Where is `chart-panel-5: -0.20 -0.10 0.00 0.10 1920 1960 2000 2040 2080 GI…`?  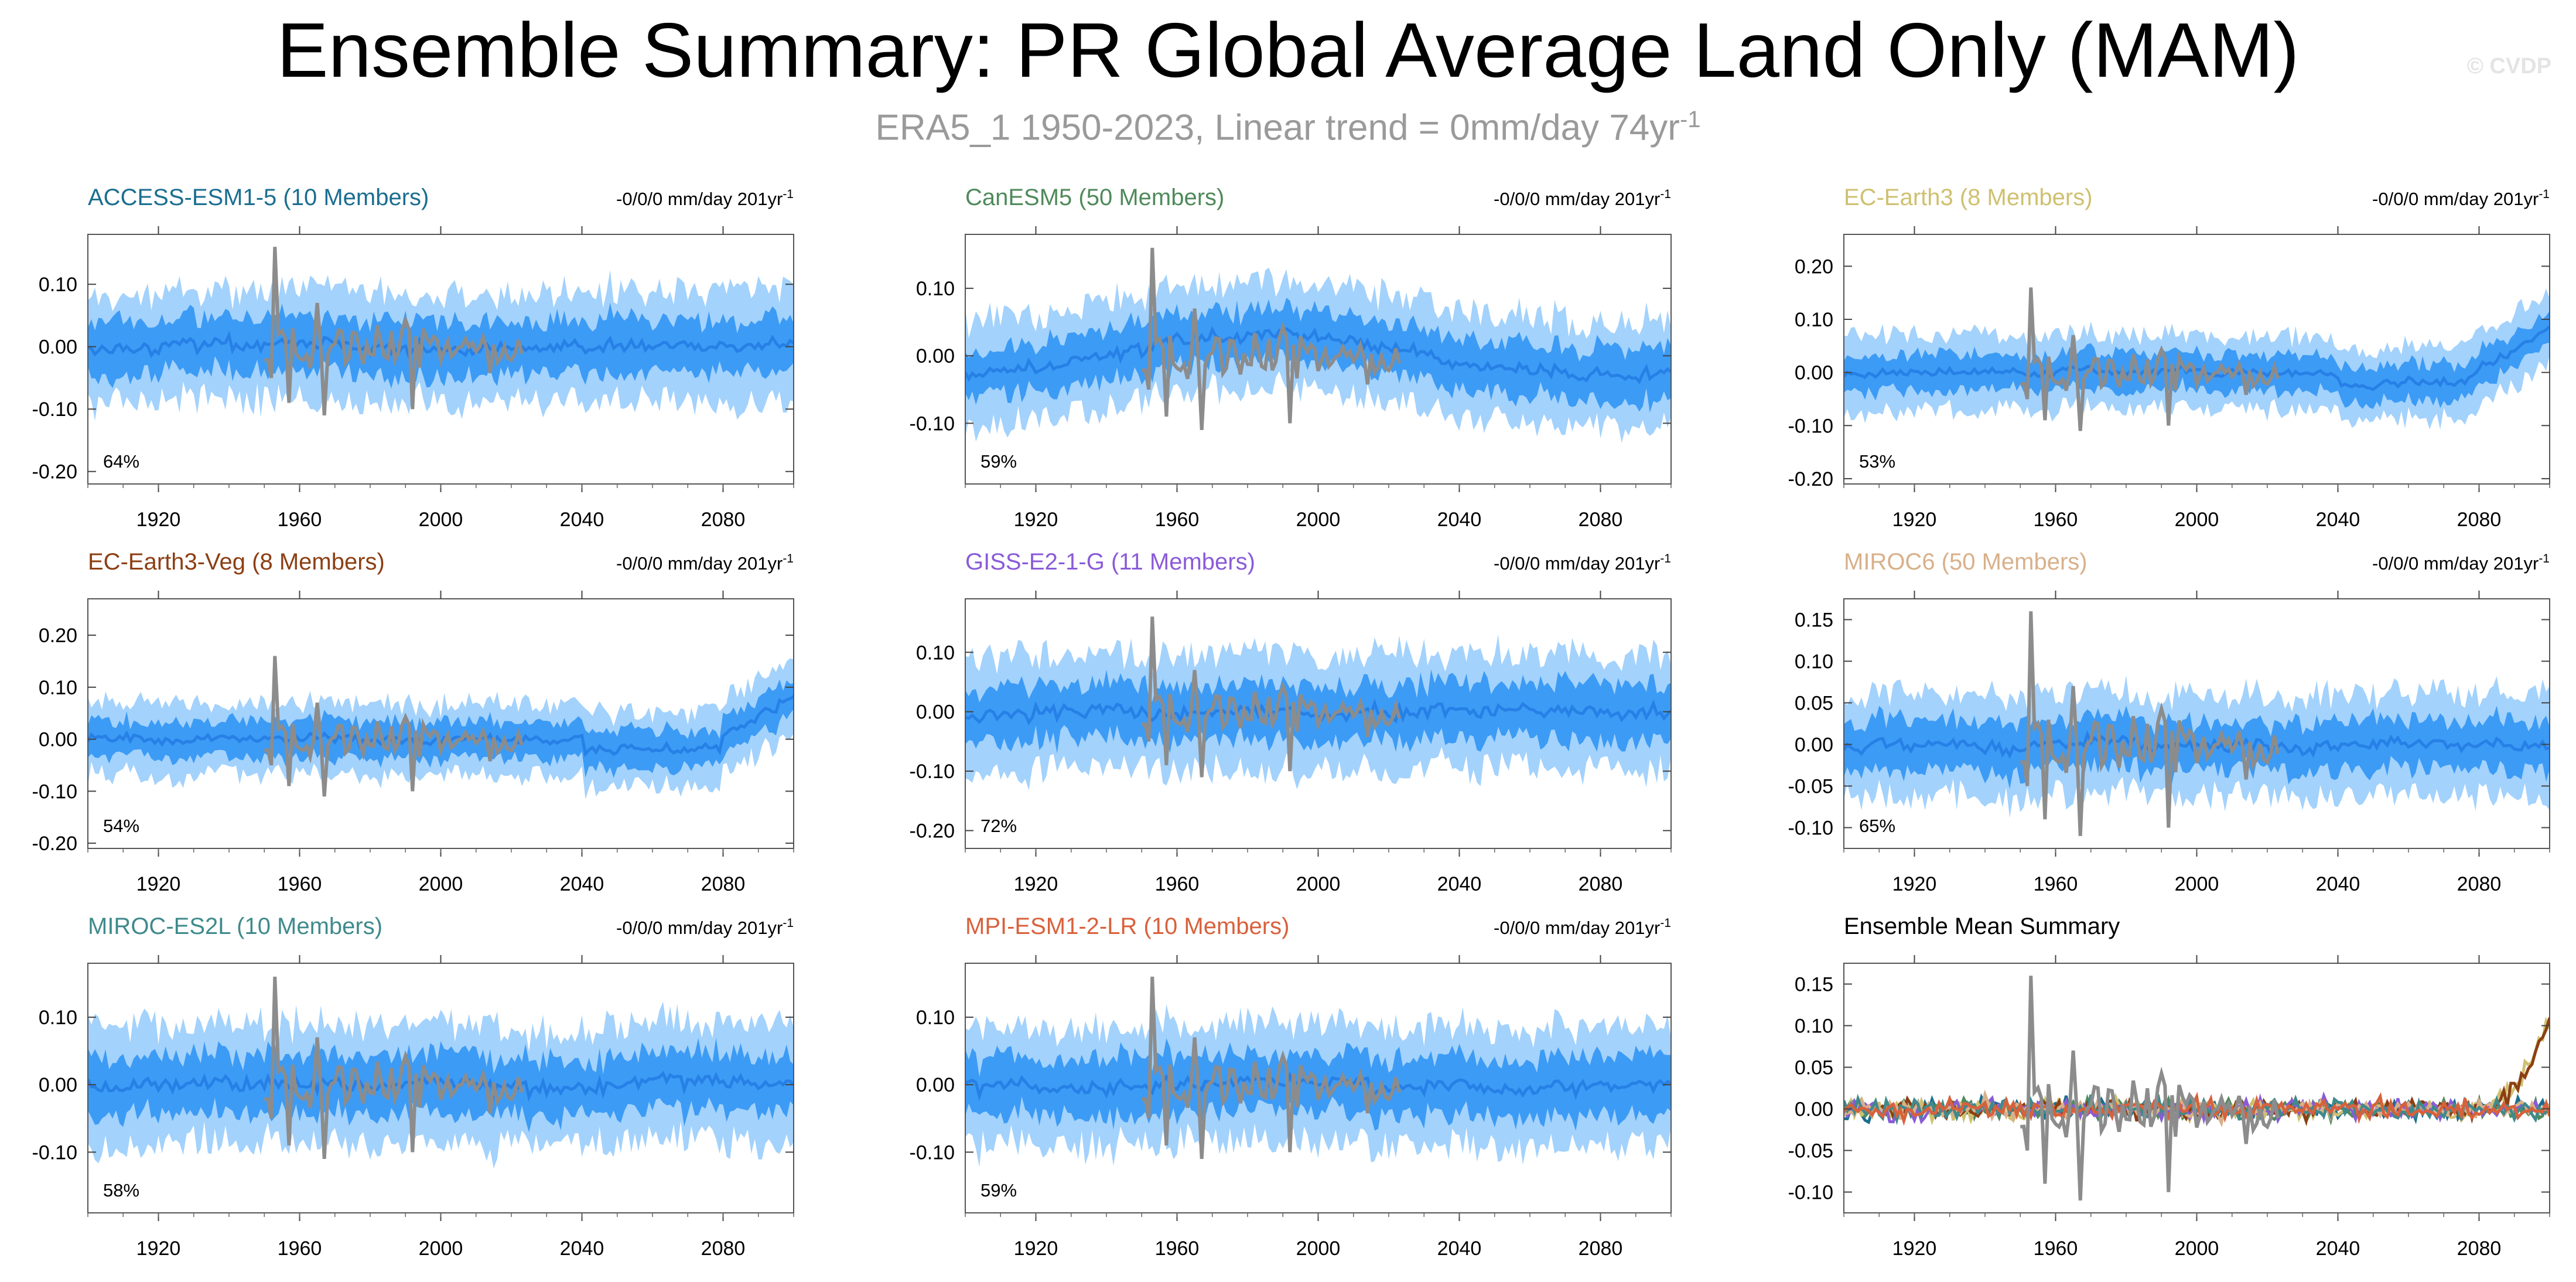
chart-panel-5: -0.20 -0.10 0.00 0.10 1920 1960 2000 2040 2080 GI… is located at coordinates (1291, 722).